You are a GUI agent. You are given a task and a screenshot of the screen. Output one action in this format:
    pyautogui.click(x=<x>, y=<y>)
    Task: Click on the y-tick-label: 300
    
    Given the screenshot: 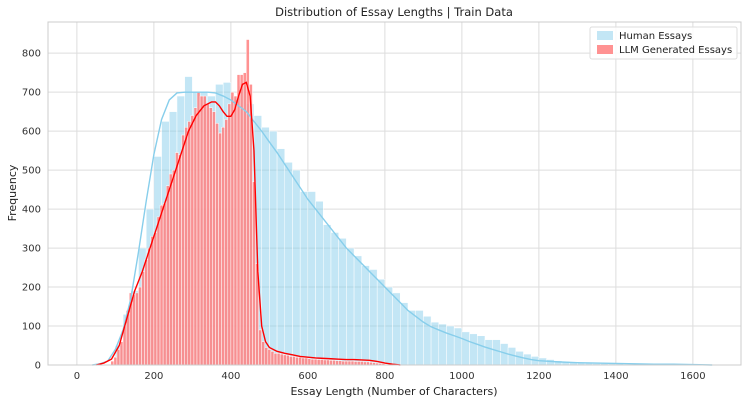 What is the action you would take?
    pyautogui.click(x=31, y=249)
    